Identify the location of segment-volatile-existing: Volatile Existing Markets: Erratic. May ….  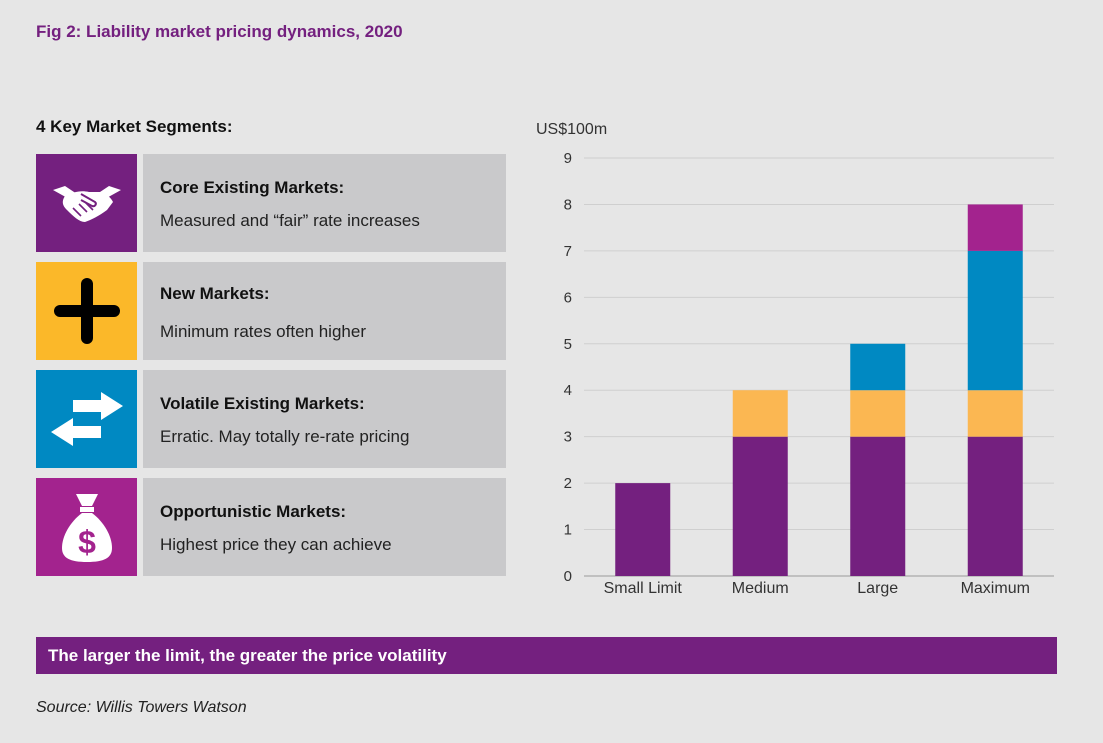
(271, 419).